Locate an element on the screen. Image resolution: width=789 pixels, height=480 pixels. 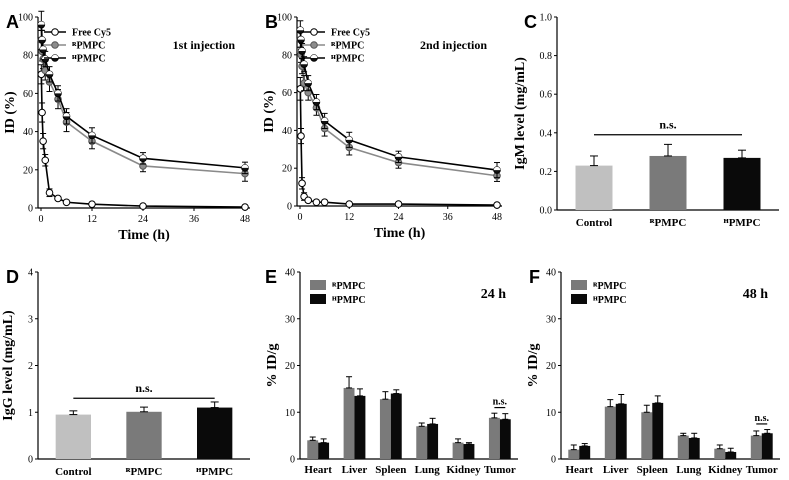
y-tick-label: 2 is located at coordinates (30, 366).